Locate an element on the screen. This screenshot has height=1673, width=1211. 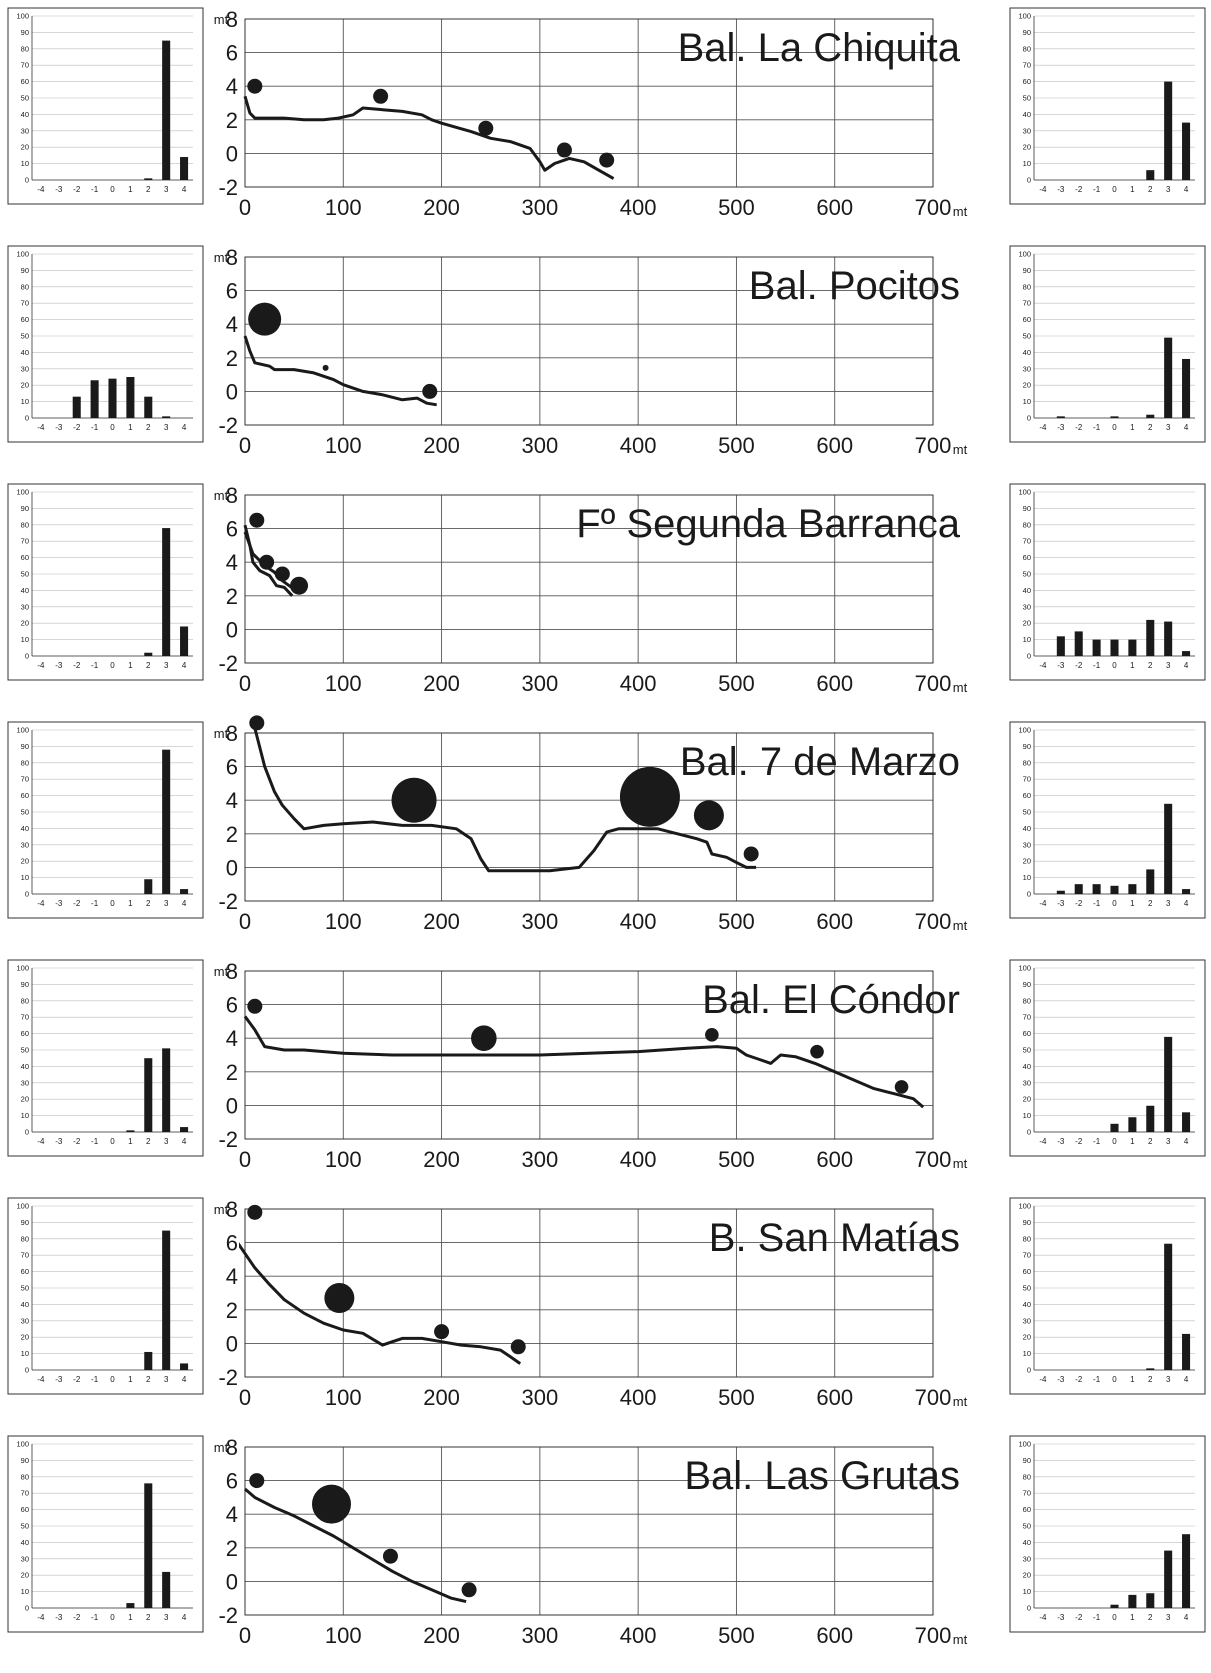
profile-y-tick: -2 is located at coordinates (228, 1377).